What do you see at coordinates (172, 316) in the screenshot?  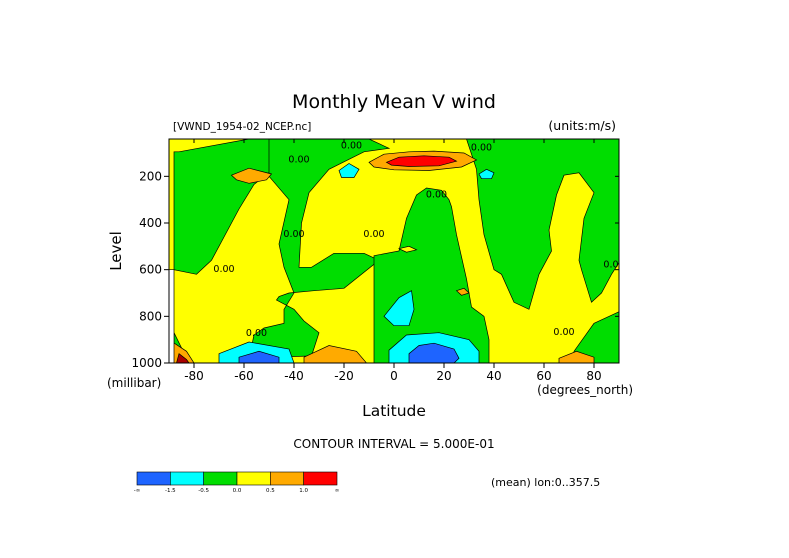 I see `region-white-corner` at bounding box center [172, 316].